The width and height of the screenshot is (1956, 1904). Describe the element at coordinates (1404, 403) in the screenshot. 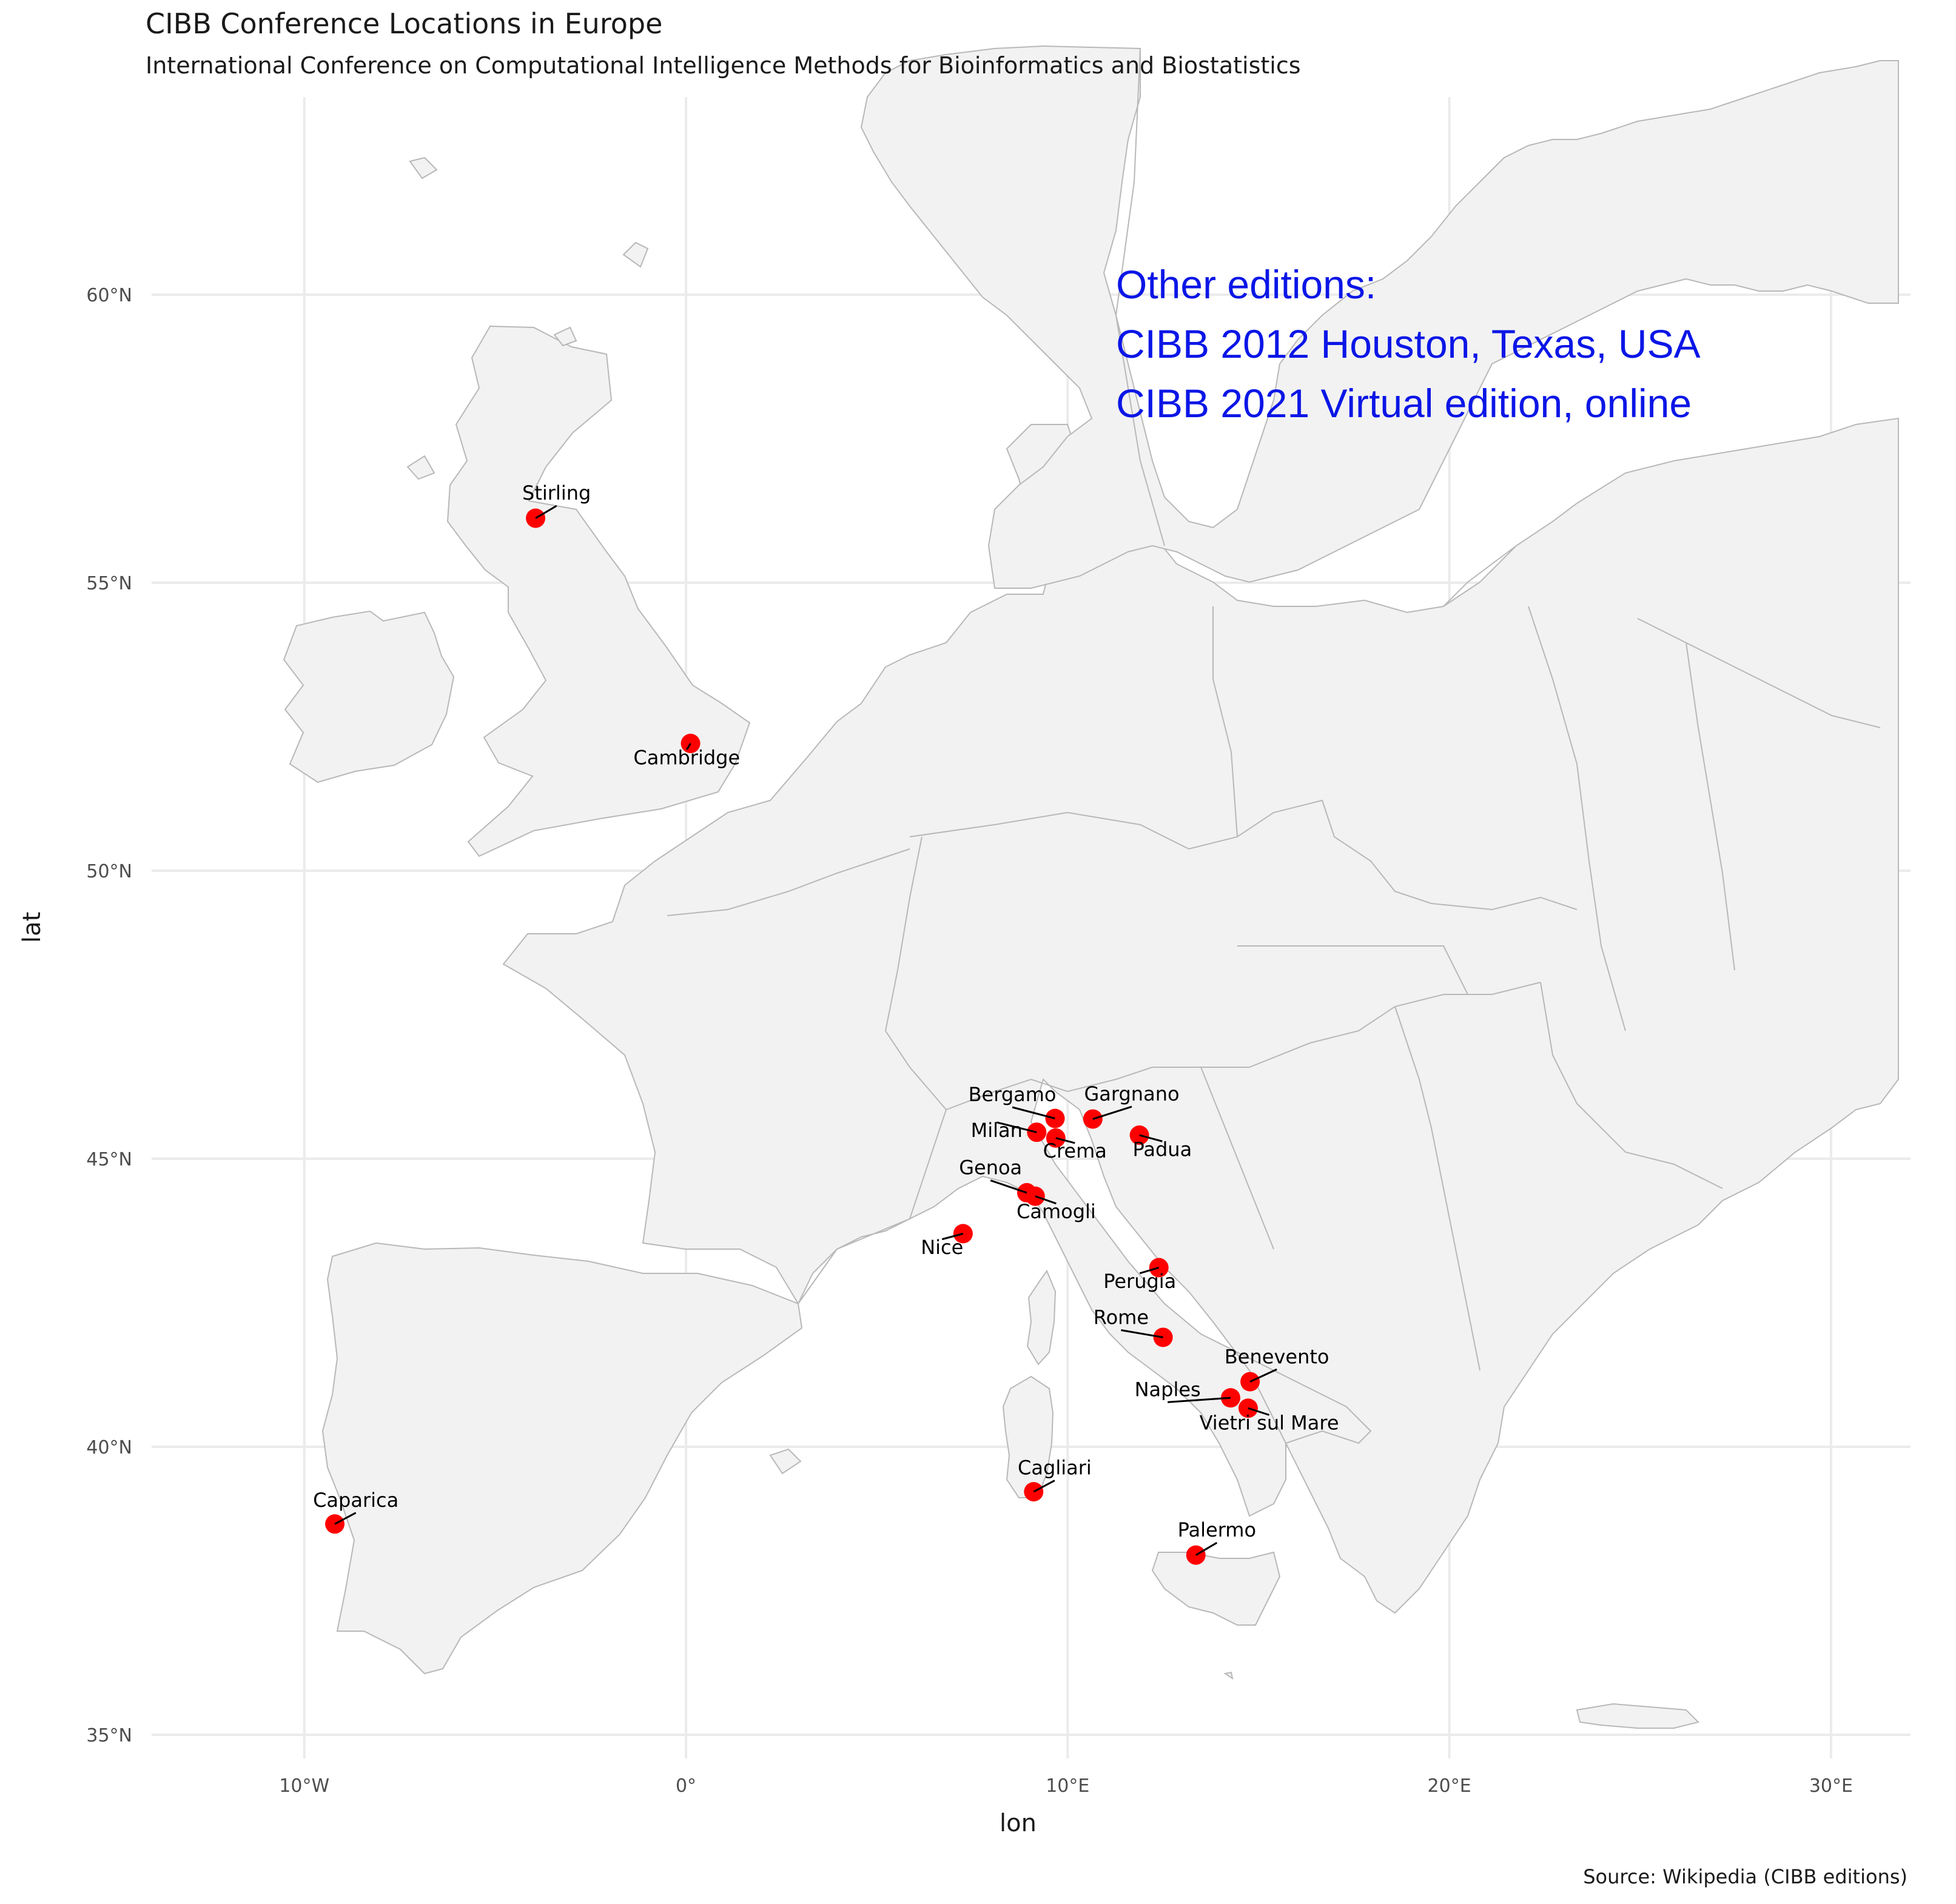

I see `annotation-line-virtual: CIBB 2021 Virtual edition, online` at that location.